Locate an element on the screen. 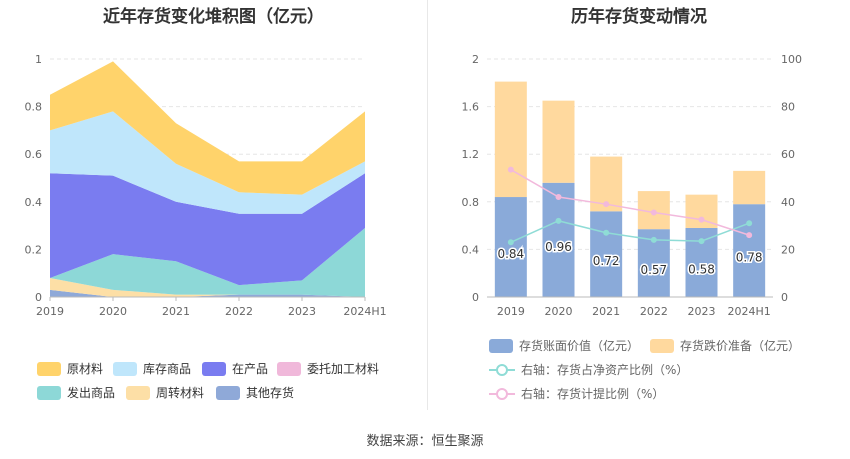 The width and height of the screenshot is (850, 459). left-legend-item: 发出商品 is located at coordinates (76, 392).